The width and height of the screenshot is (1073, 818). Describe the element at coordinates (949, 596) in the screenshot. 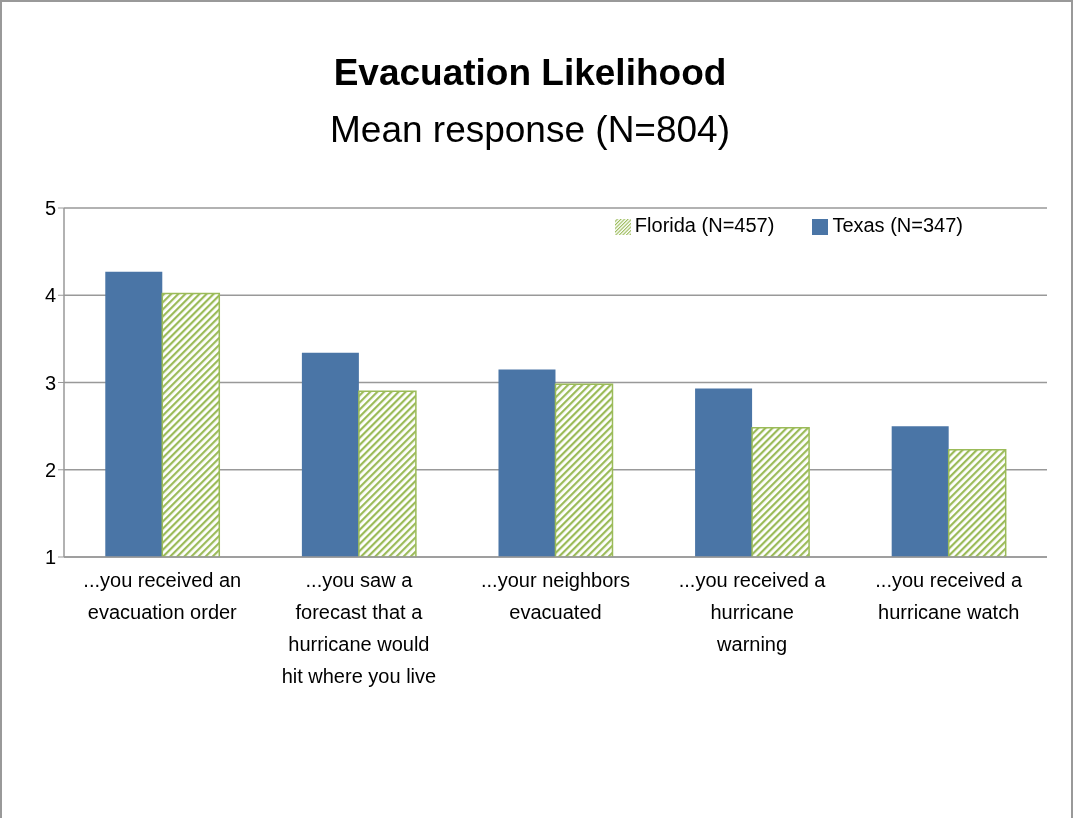

I see `x-tick-label: ...you received a hurricane watch` at that location.